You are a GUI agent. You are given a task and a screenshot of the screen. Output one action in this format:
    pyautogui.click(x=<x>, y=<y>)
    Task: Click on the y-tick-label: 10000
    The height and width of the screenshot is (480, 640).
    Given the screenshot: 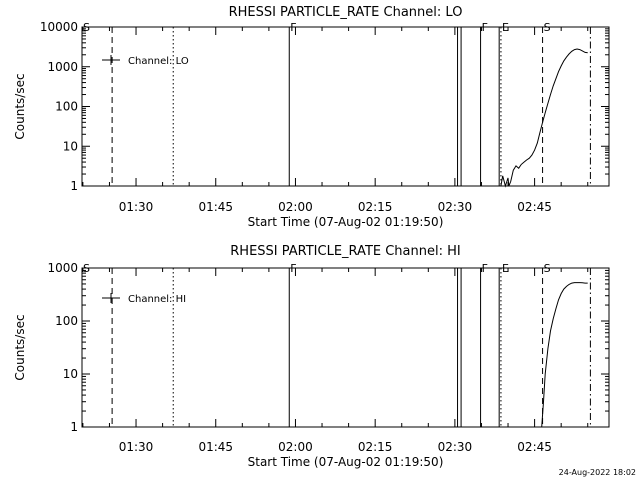 What is the action you would take?
    pyautogui.click(x=59, y=27)
    